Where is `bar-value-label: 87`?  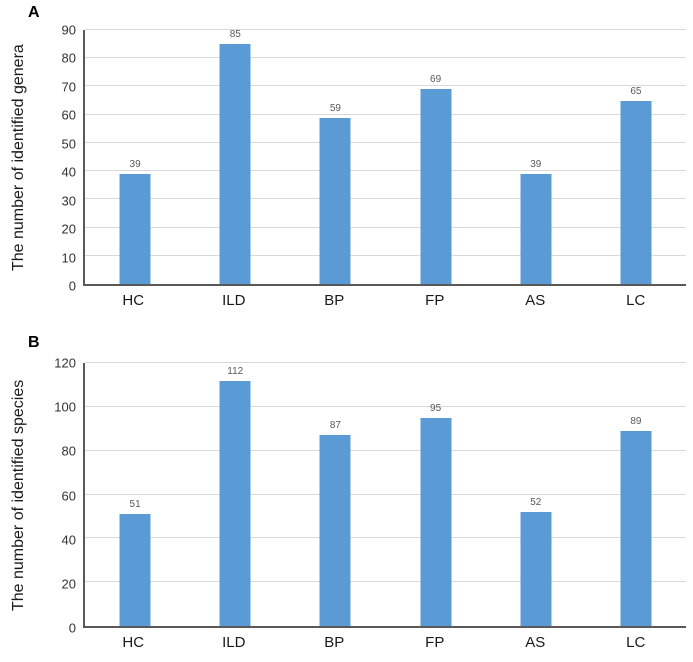
bar-value-label: 87 is located at coordinates (335, 426).